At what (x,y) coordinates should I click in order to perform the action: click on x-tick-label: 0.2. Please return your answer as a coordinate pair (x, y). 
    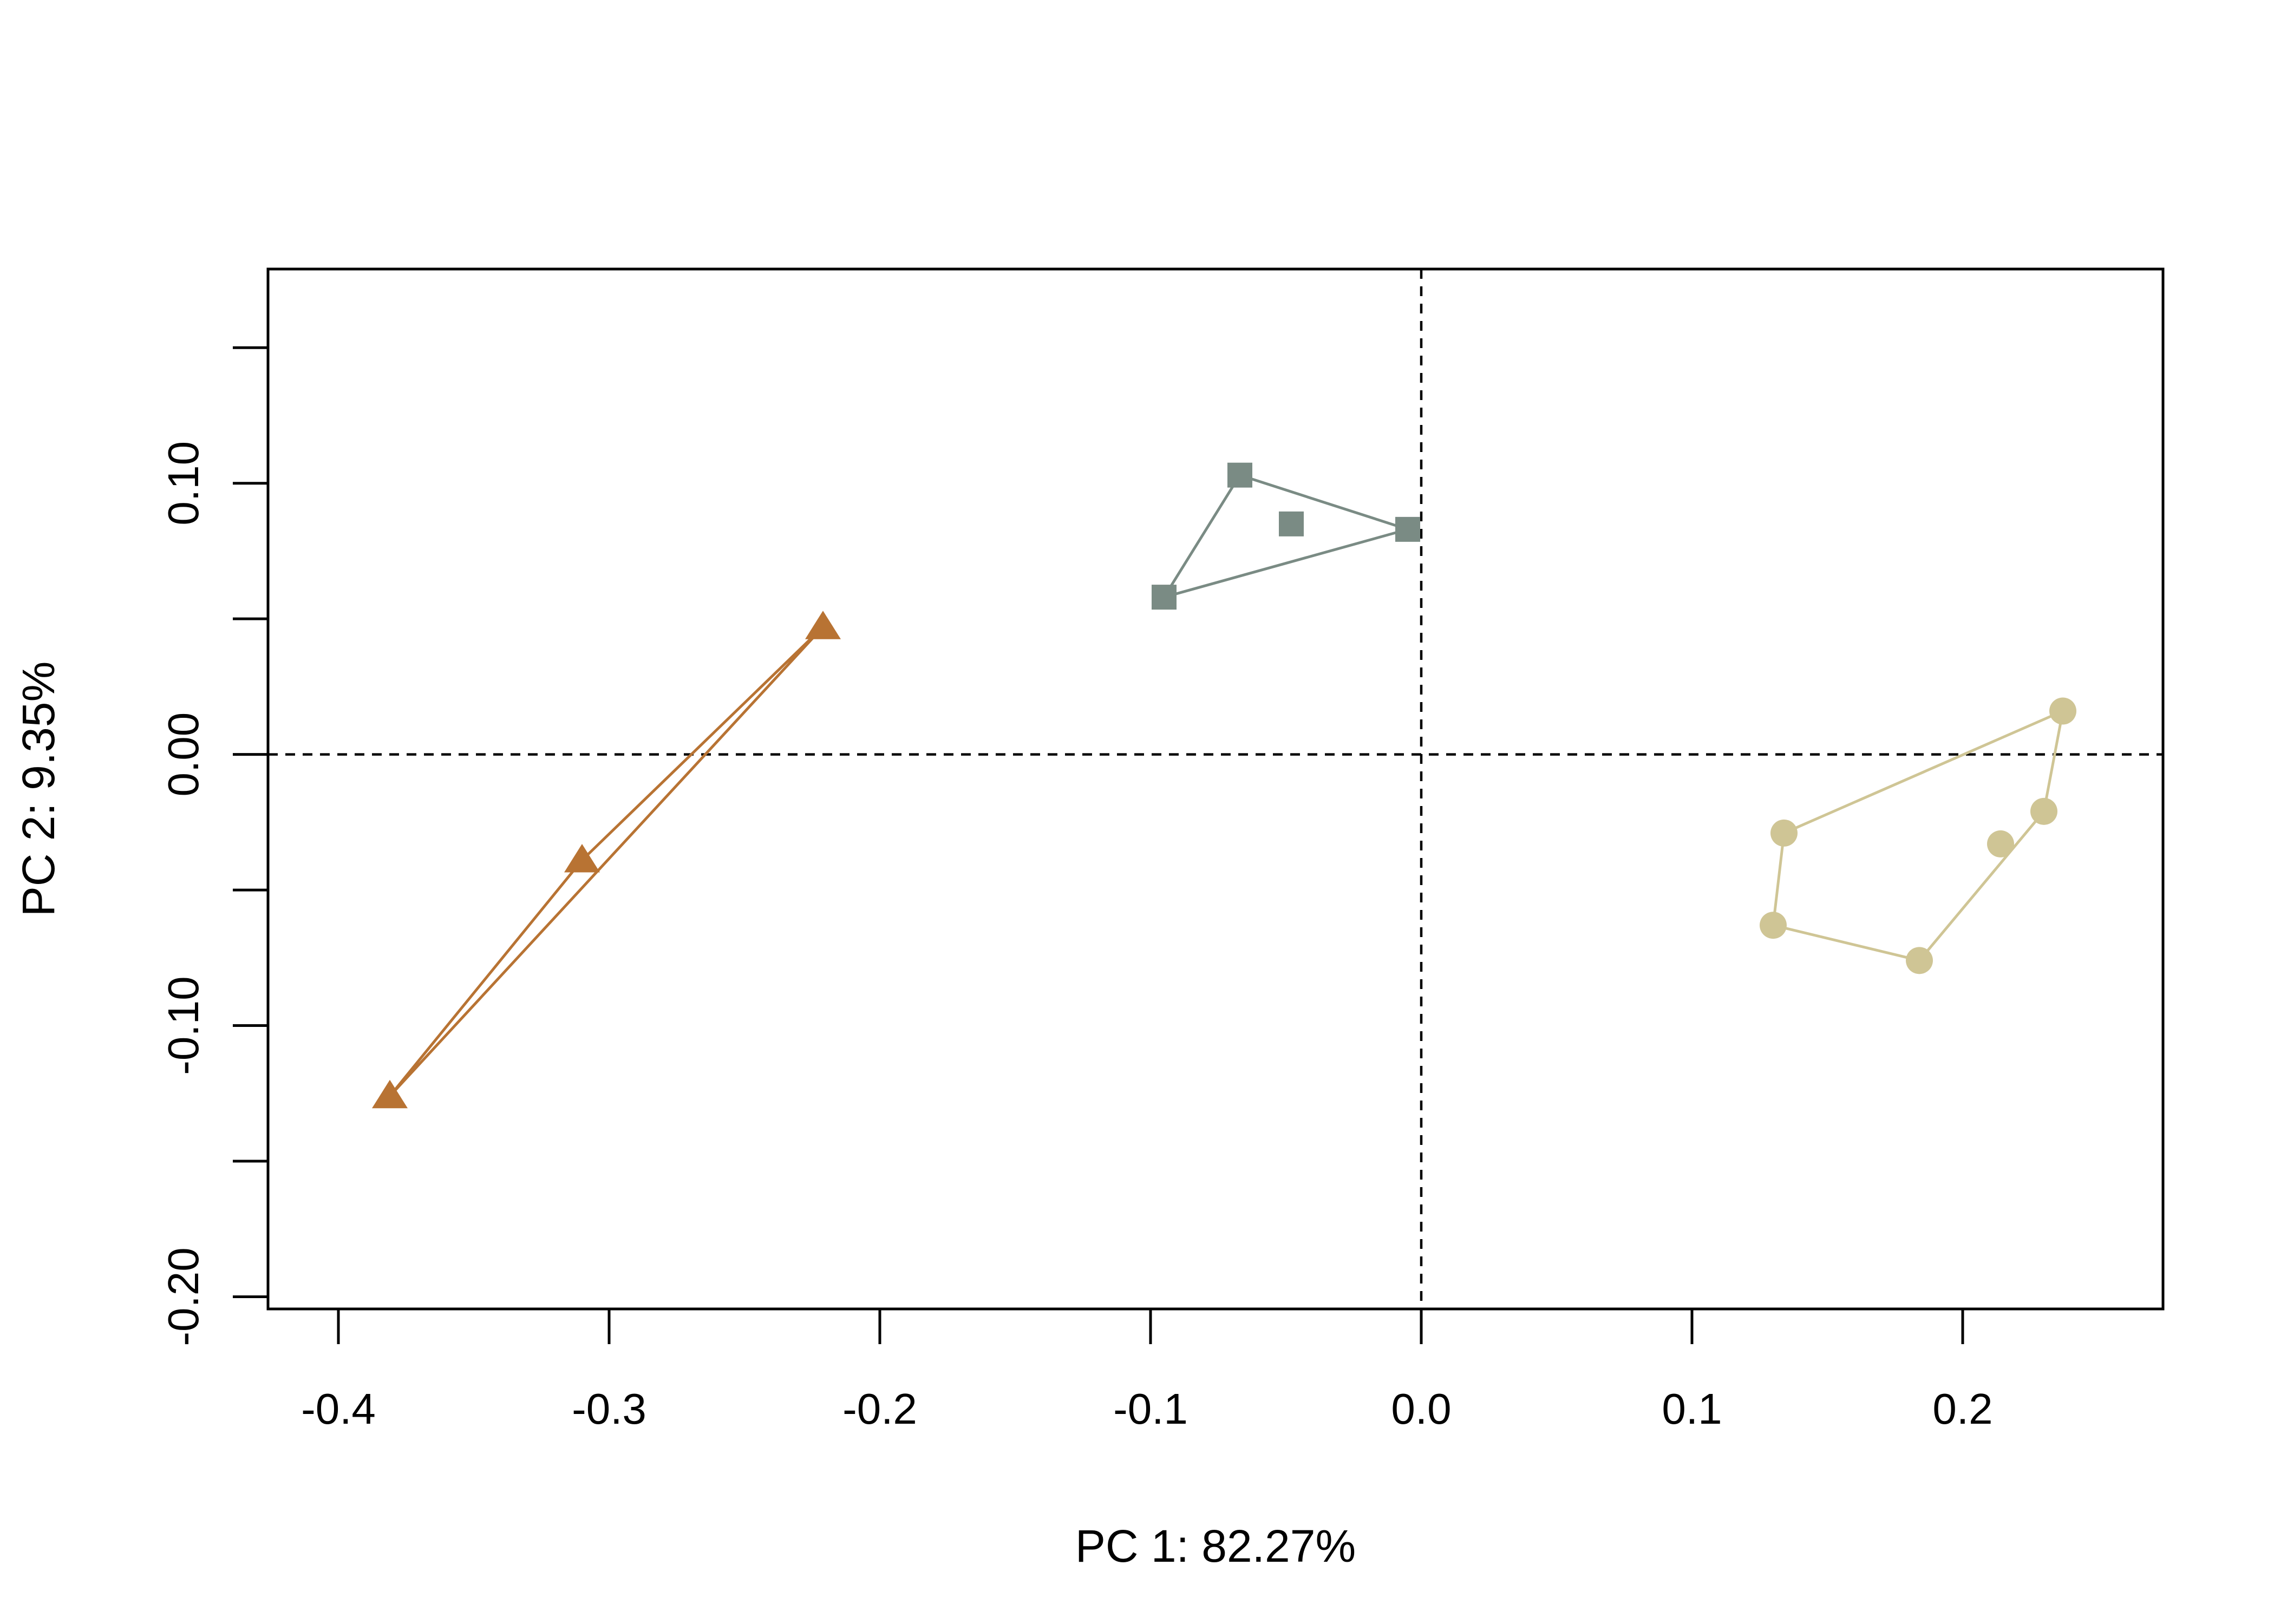
    Looking at the image, I should click on (1962, 1409).